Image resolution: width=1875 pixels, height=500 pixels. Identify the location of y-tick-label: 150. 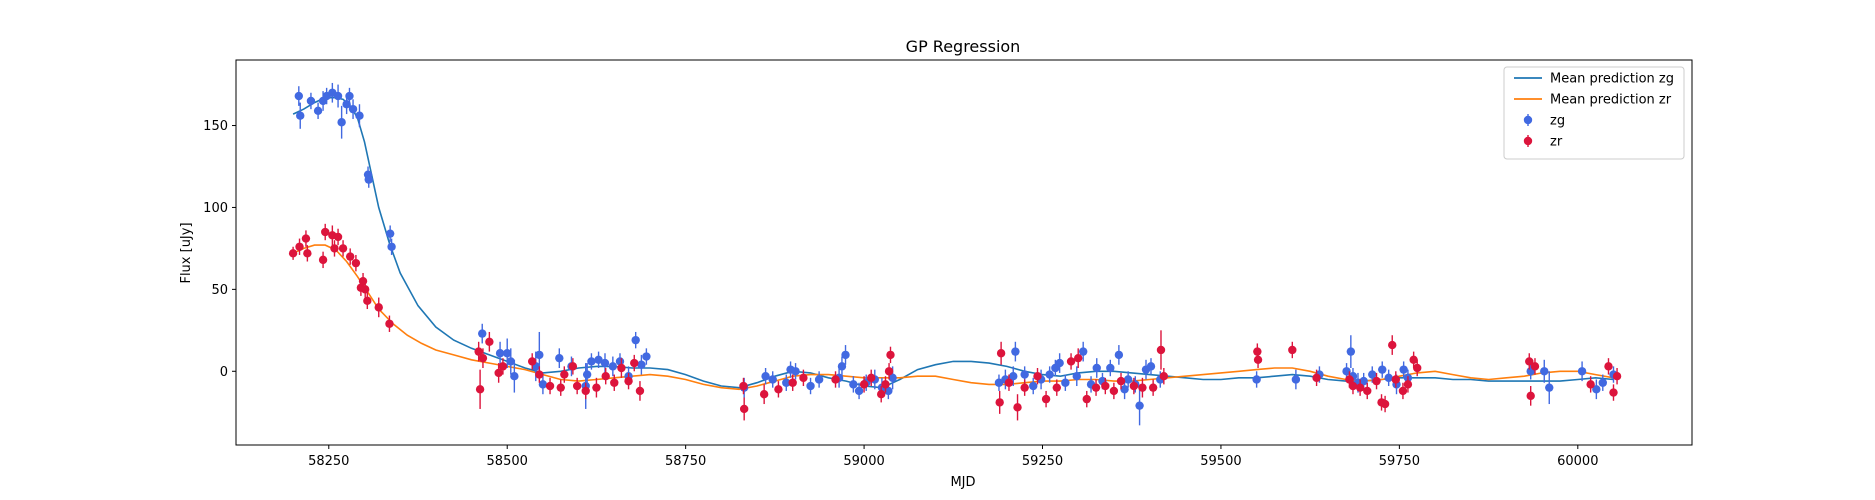
(215, 126).